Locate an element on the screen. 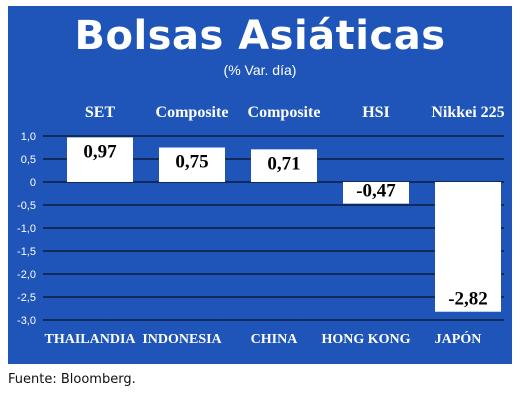 This screenshot has height=404, width=520. index-label-hsi: HSI is located at coordinates (376, 112).